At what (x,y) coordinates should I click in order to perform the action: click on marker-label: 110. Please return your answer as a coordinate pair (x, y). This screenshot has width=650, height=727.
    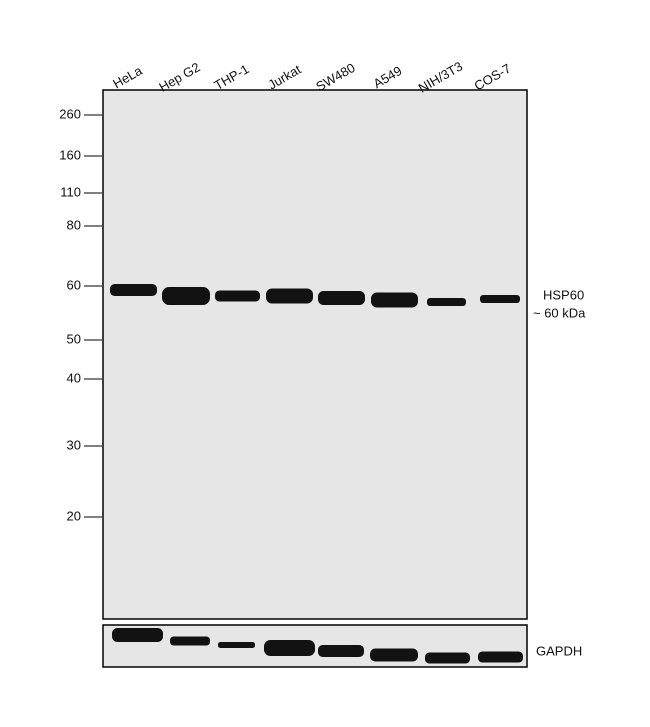
    Looking at the image, I should click on (70, 191).